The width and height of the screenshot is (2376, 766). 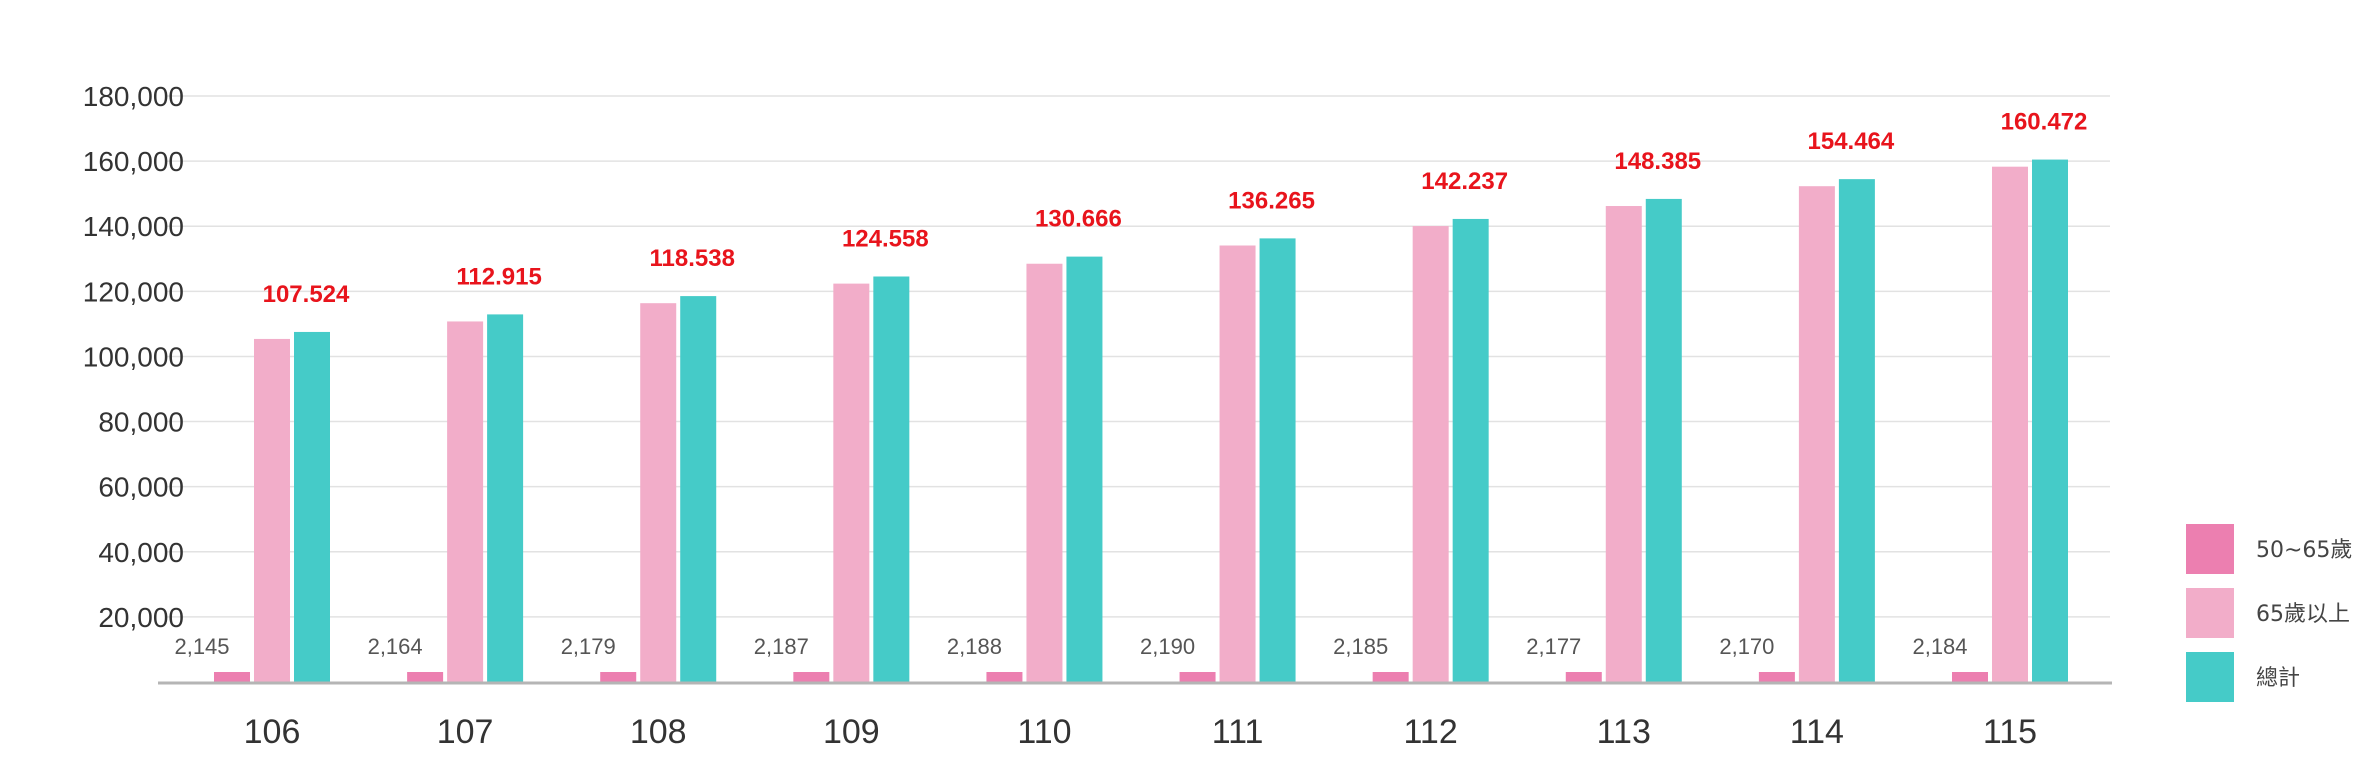 I want to click on y-tick-label: 40,000, so click(x=141, y=552).